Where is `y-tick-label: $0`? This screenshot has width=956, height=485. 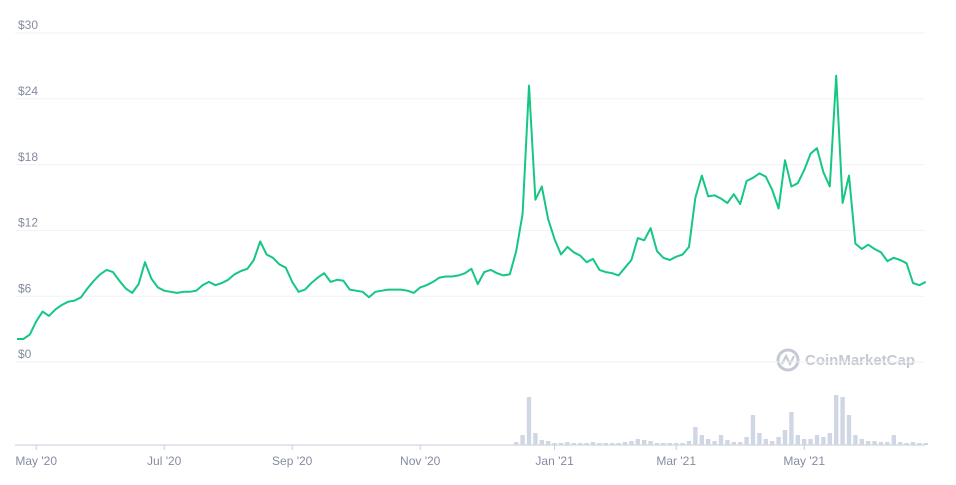
y-tick-label: $0 is located at coordinates (25, 354).